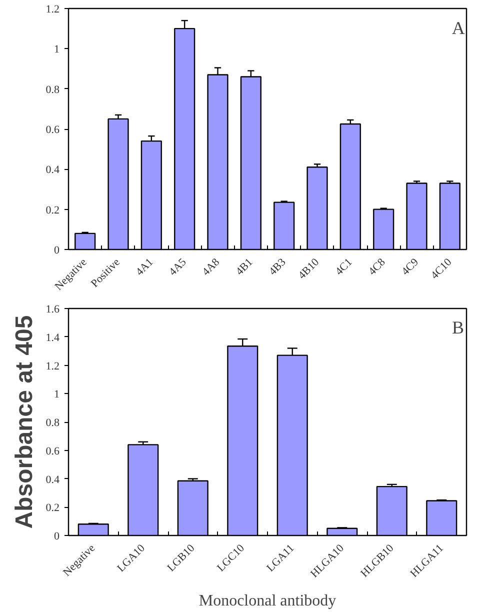  What do you see at coordinates (178, 267) in the screenshot?
I see `x-tick-label: 4A5` at bounding box center [178, 267].